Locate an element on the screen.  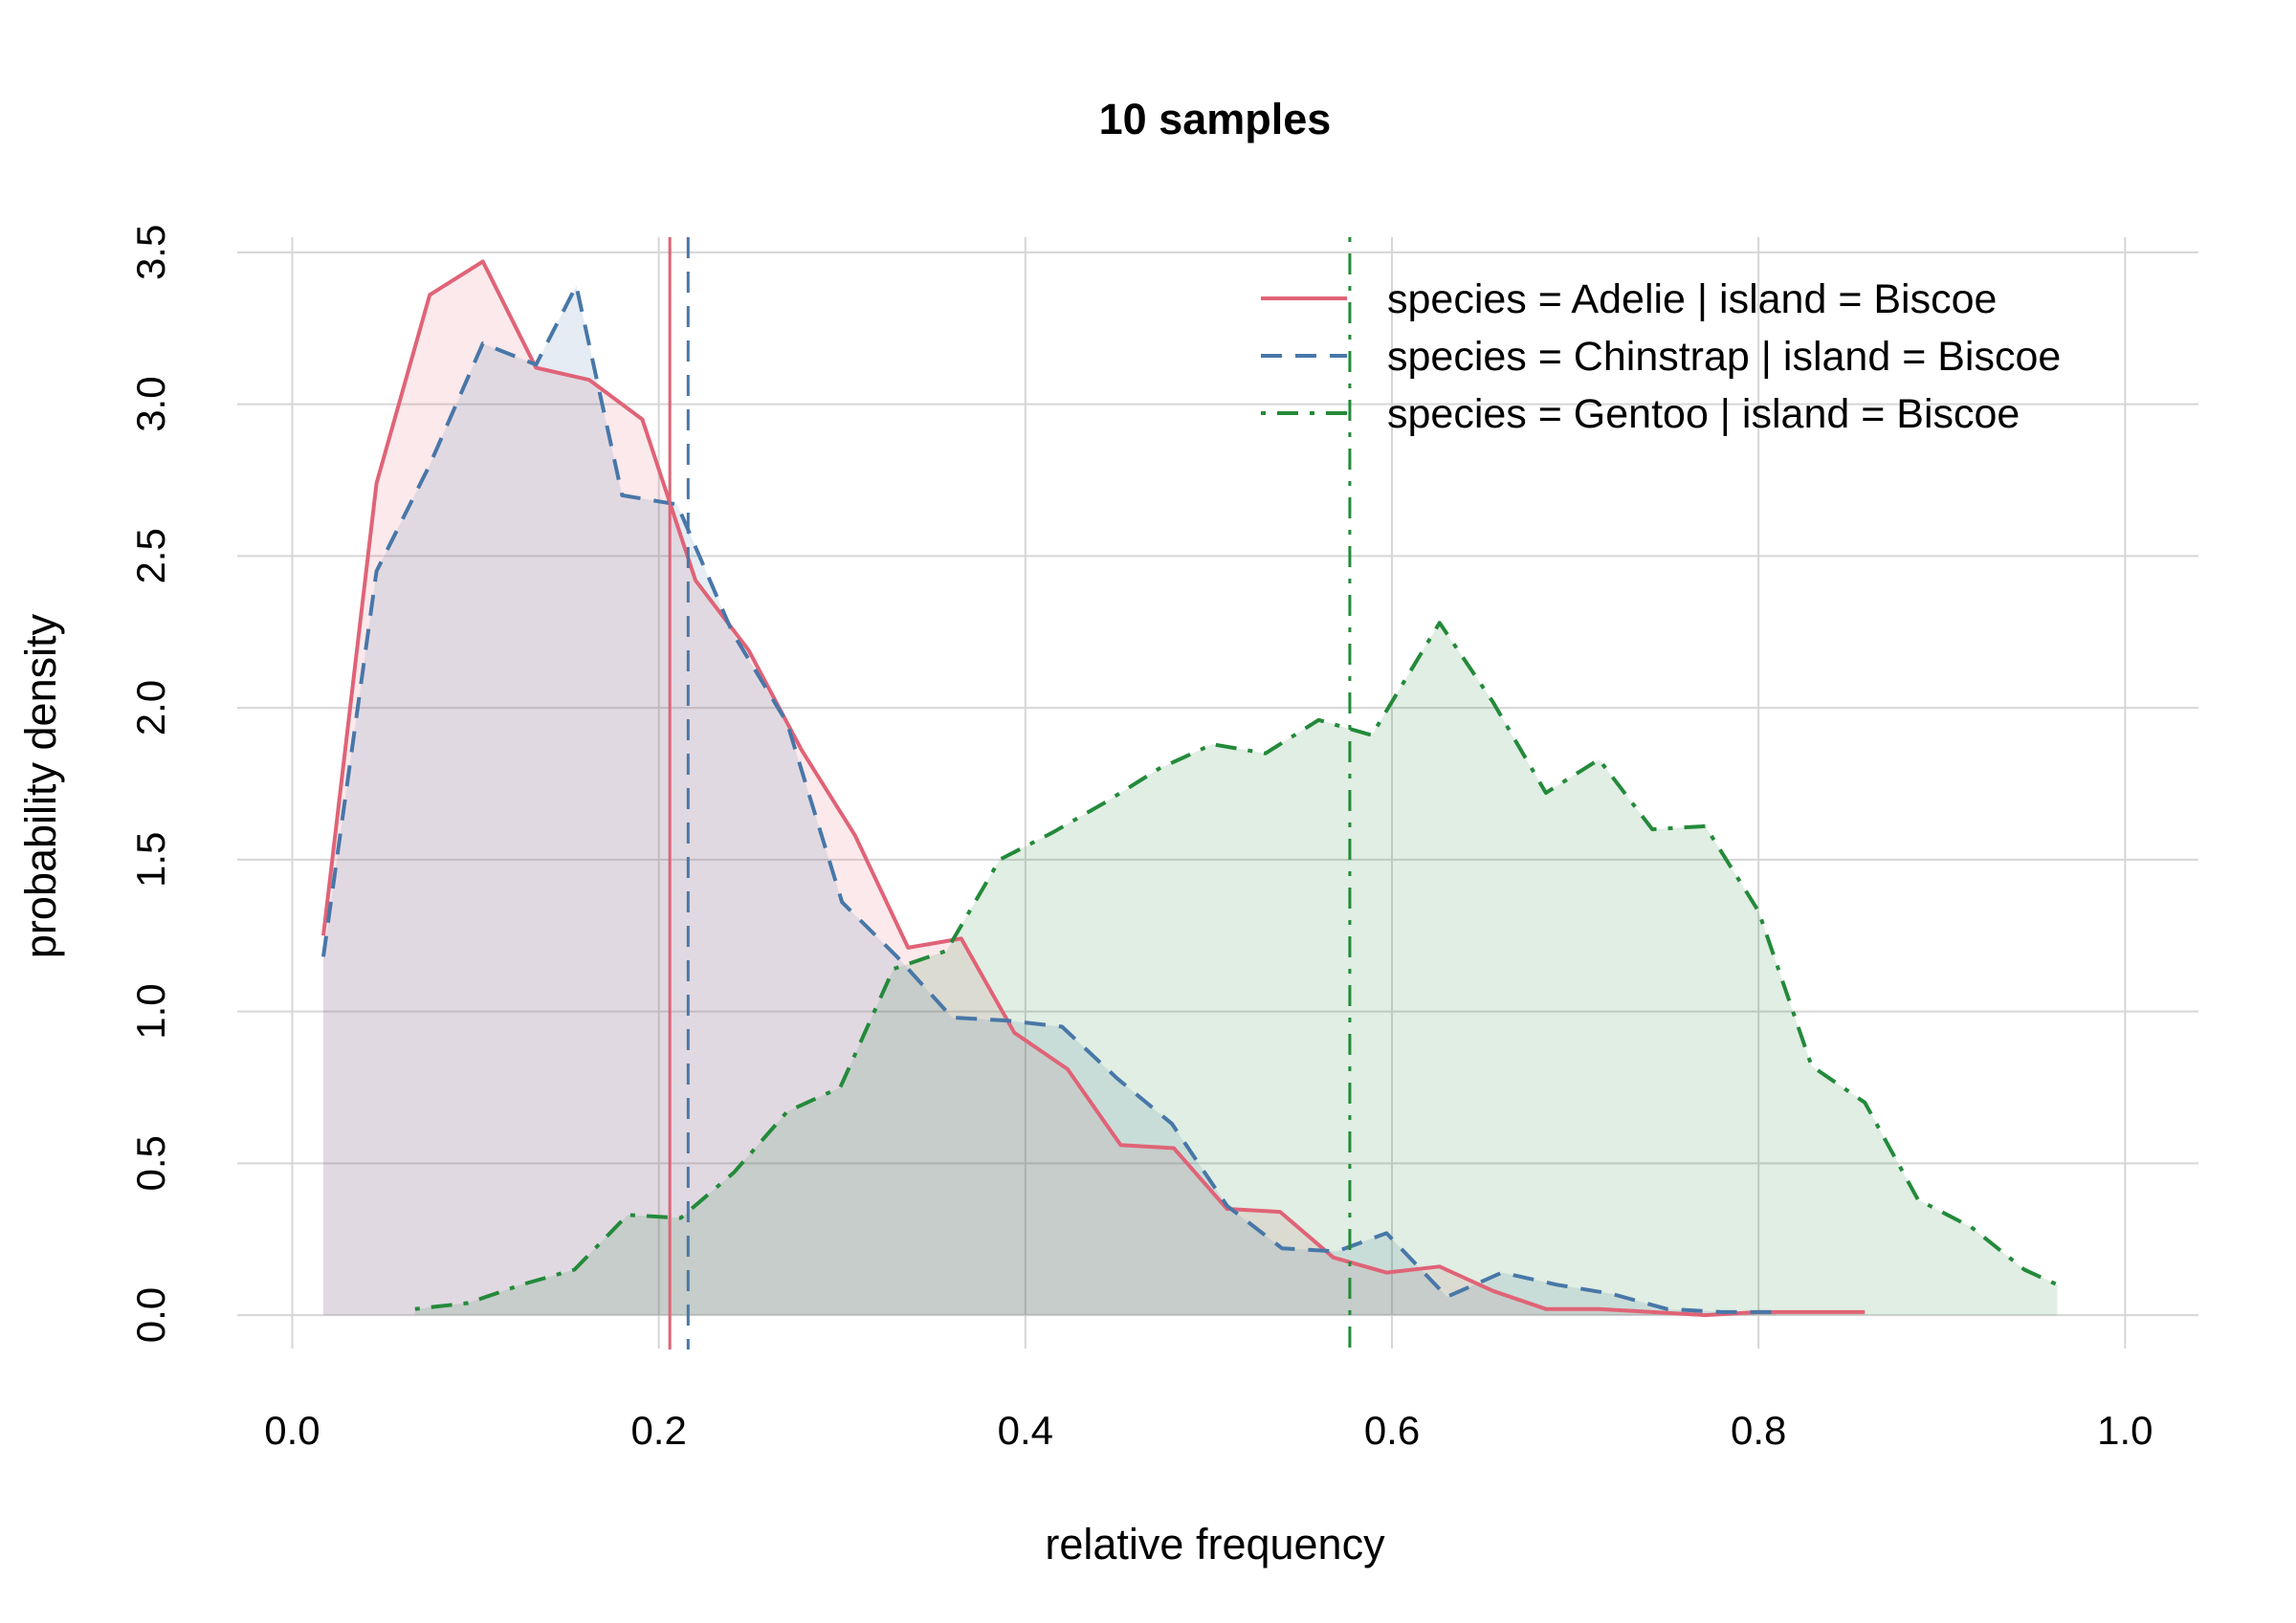
x-tick-label: 0.4 is located at coordinates (1025, 1431).